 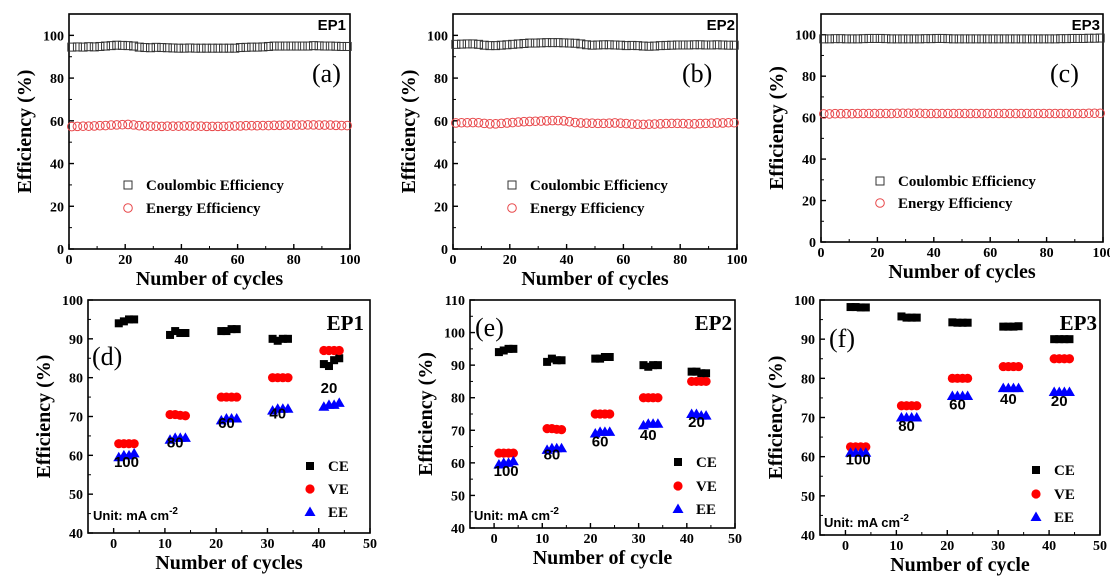 What do you see at coordinates (489, 327) in the screenshot?
I see `panel-letter: (e)` at bounding box center [489, 327].